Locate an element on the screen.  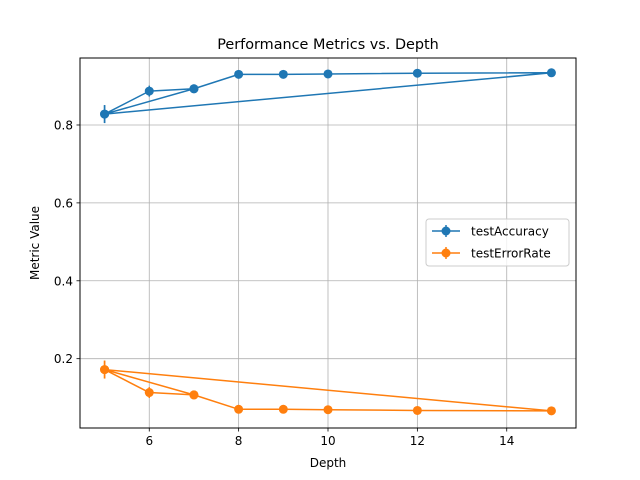
y-tick-label: 0.4 is located at coordinates (63, 281).